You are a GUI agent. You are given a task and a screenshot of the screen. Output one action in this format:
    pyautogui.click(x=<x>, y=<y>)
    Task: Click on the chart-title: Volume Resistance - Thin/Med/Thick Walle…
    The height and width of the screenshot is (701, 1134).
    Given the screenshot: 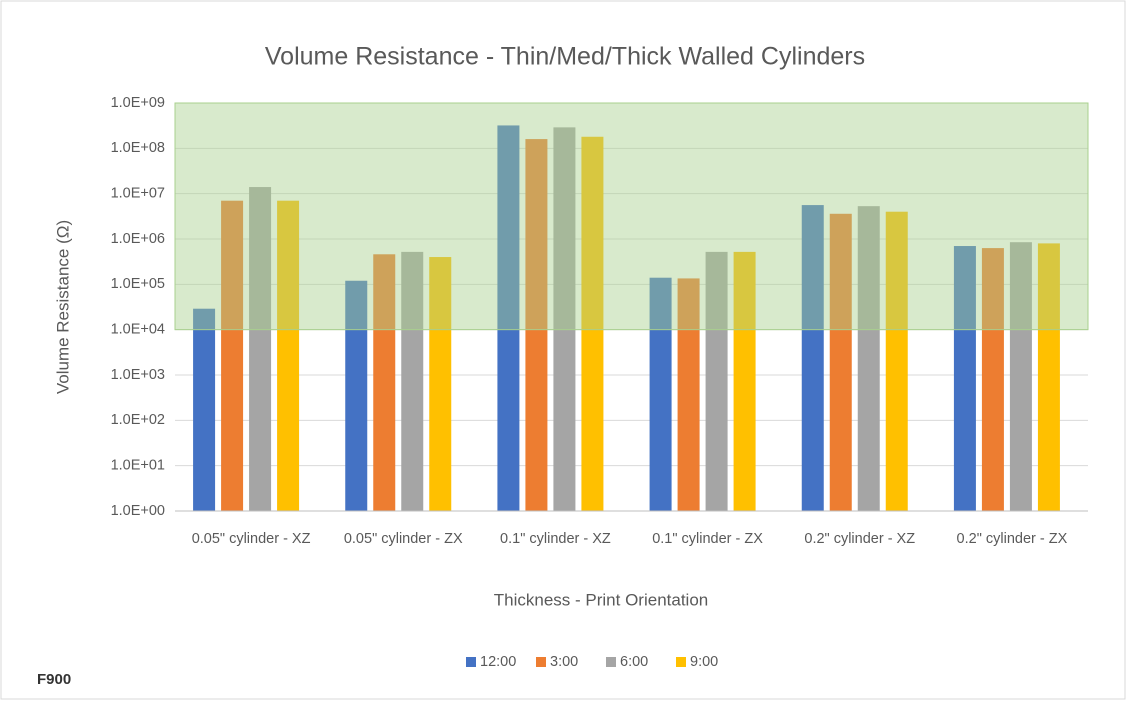 What is the action you would take?
    pyautogui.click(x=565, y=57)
    